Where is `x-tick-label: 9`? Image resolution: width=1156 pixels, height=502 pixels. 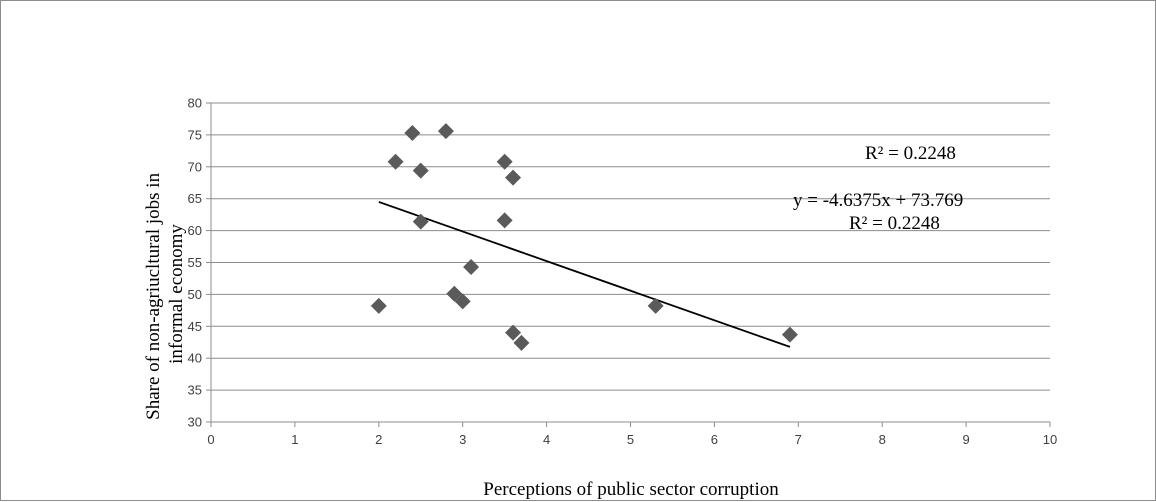
x-tick-label: 9 is located at coordinates (965, 439).